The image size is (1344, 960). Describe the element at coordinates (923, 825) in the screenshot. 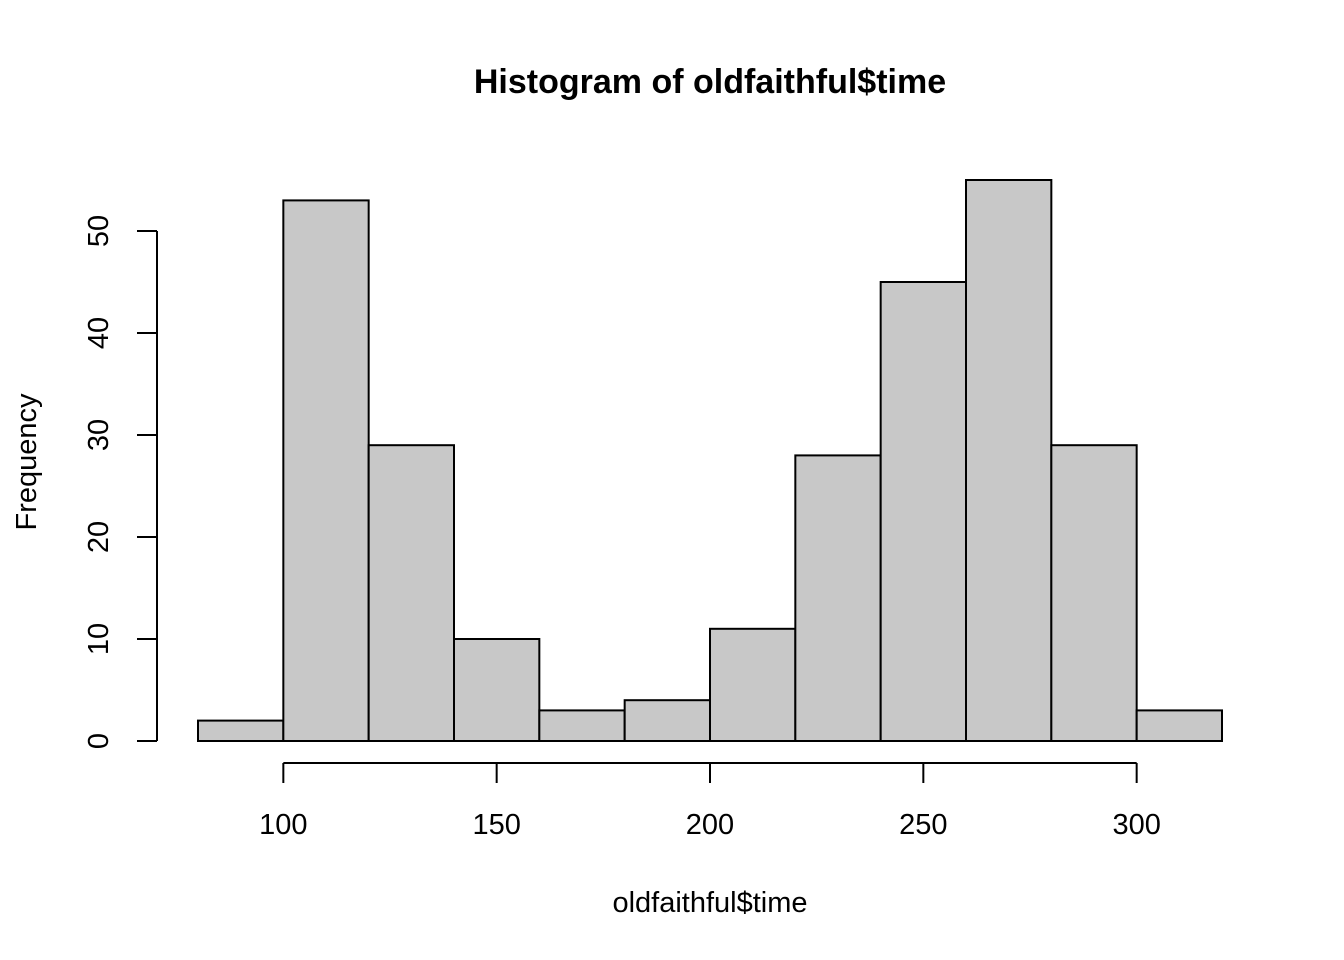

I see `x-tick-label: 250` at that location.